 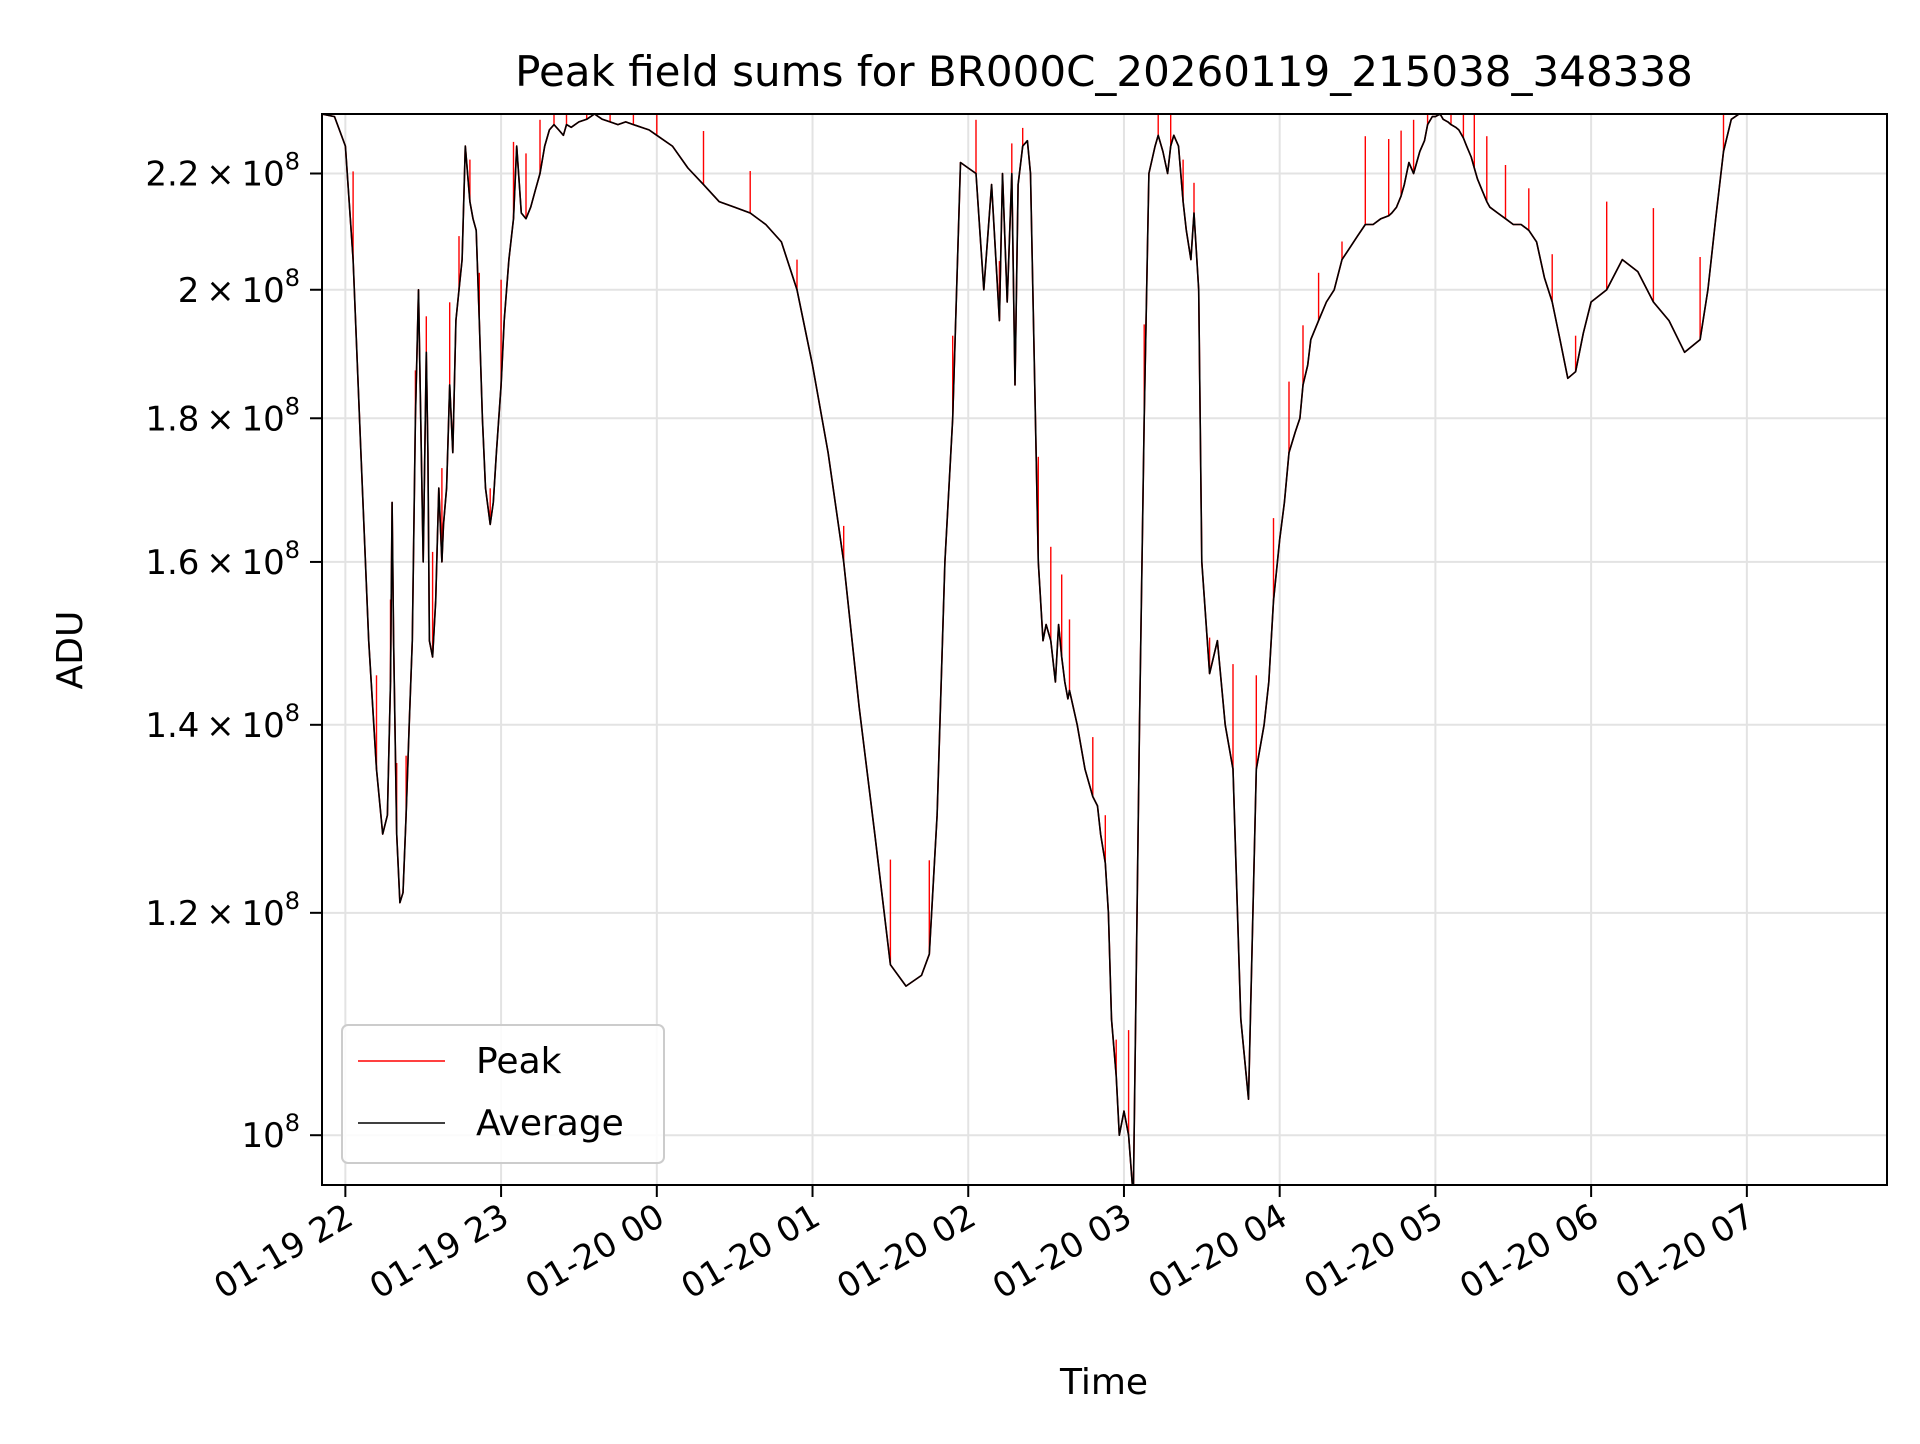 I want to click on y-axis-label: ADU, so click(x=70, y=650).